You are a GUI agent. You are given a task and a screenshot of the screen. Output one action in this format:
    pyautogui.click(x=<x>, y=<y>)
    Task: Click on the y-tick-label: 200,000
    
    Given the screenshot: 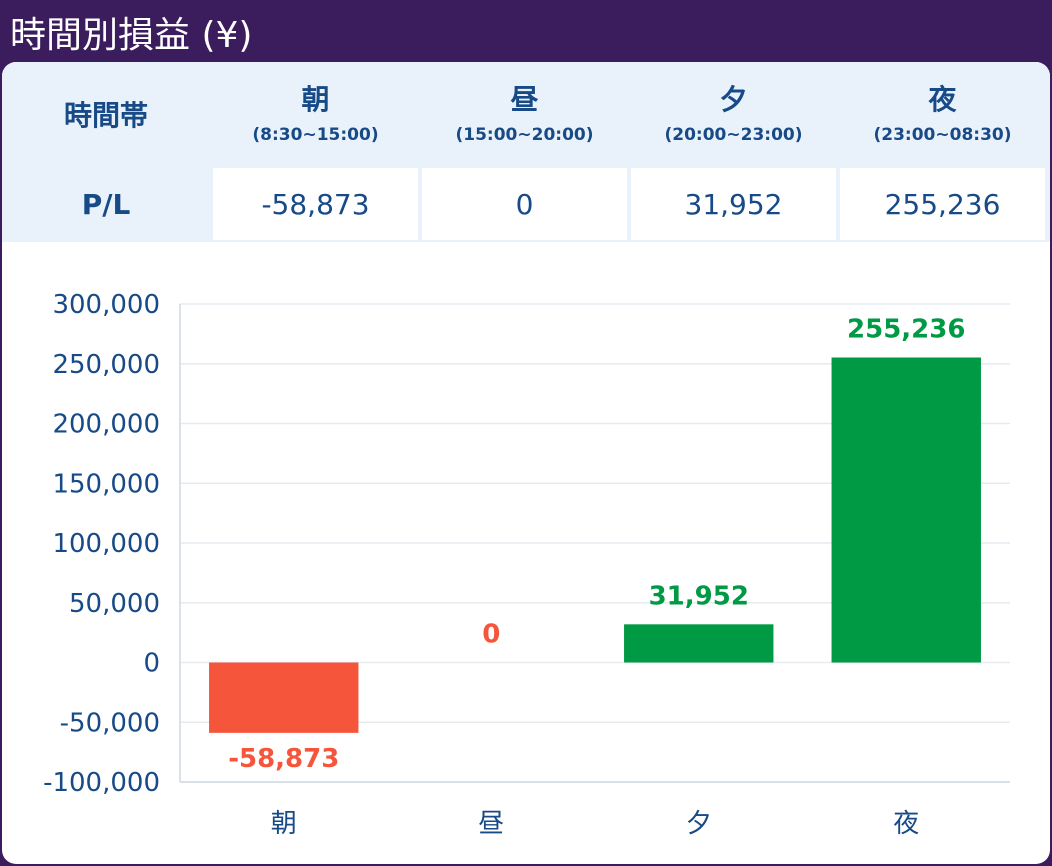 What is the action you would take?
    pyautogui.click(x=106, y=425)
    